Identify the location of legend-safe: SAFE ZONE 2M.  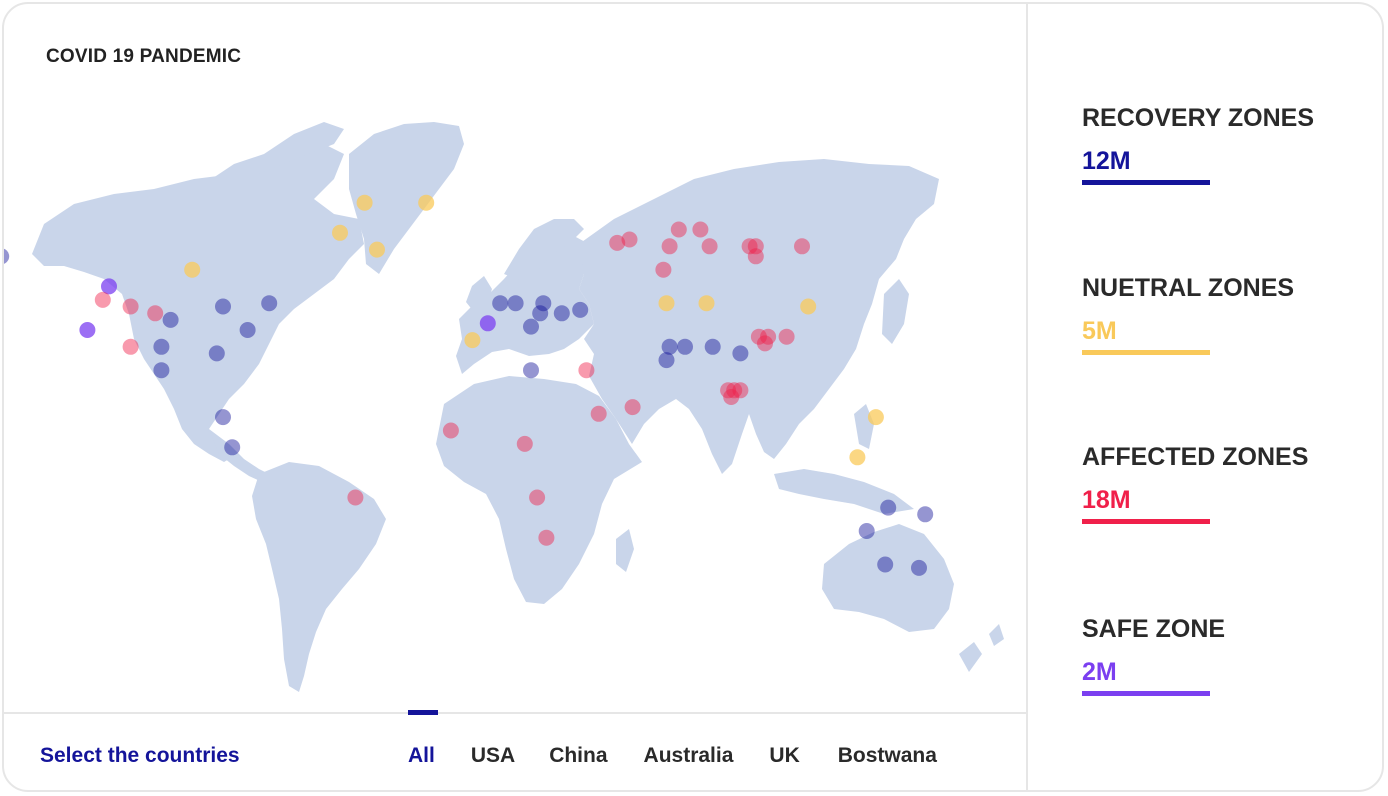
(1153, 655).